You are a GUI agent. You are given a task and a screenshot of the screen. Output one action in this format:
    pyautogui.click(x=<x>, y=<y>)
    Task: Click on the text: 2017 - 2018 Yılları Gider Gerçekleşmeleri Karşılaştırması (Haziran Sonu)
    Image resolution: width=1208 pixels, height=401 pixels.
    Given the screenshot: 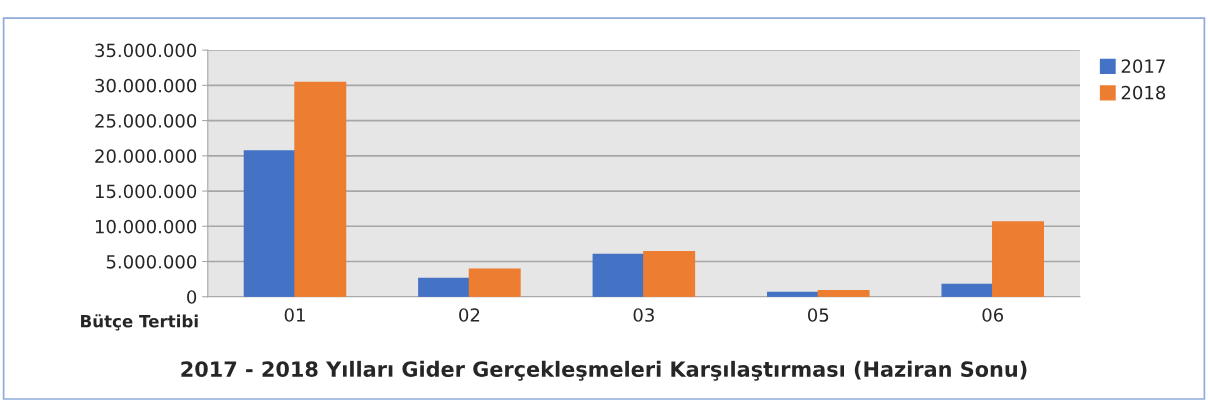 What is the action you would take?
    pyautogui.click(x=604, y=370)
    